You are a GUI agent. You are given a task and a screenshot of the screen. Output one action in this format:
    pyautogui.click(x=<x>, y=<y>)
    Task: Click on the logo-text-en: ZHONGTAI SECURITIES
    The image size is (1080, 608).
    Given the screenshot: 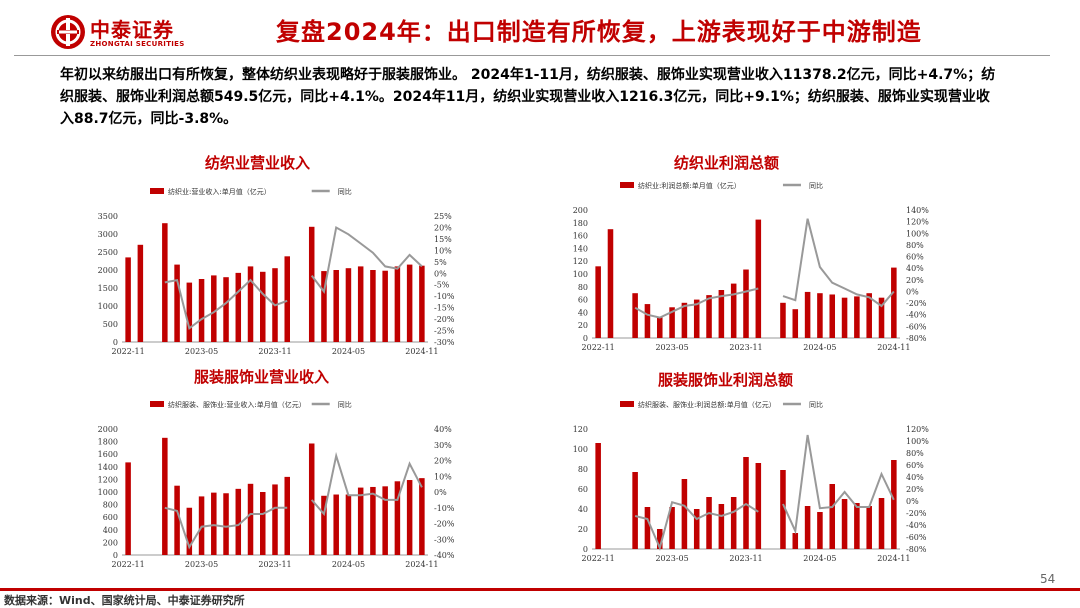 What is the action you would take?
    pyautogui.click(x=137, y=44)
    